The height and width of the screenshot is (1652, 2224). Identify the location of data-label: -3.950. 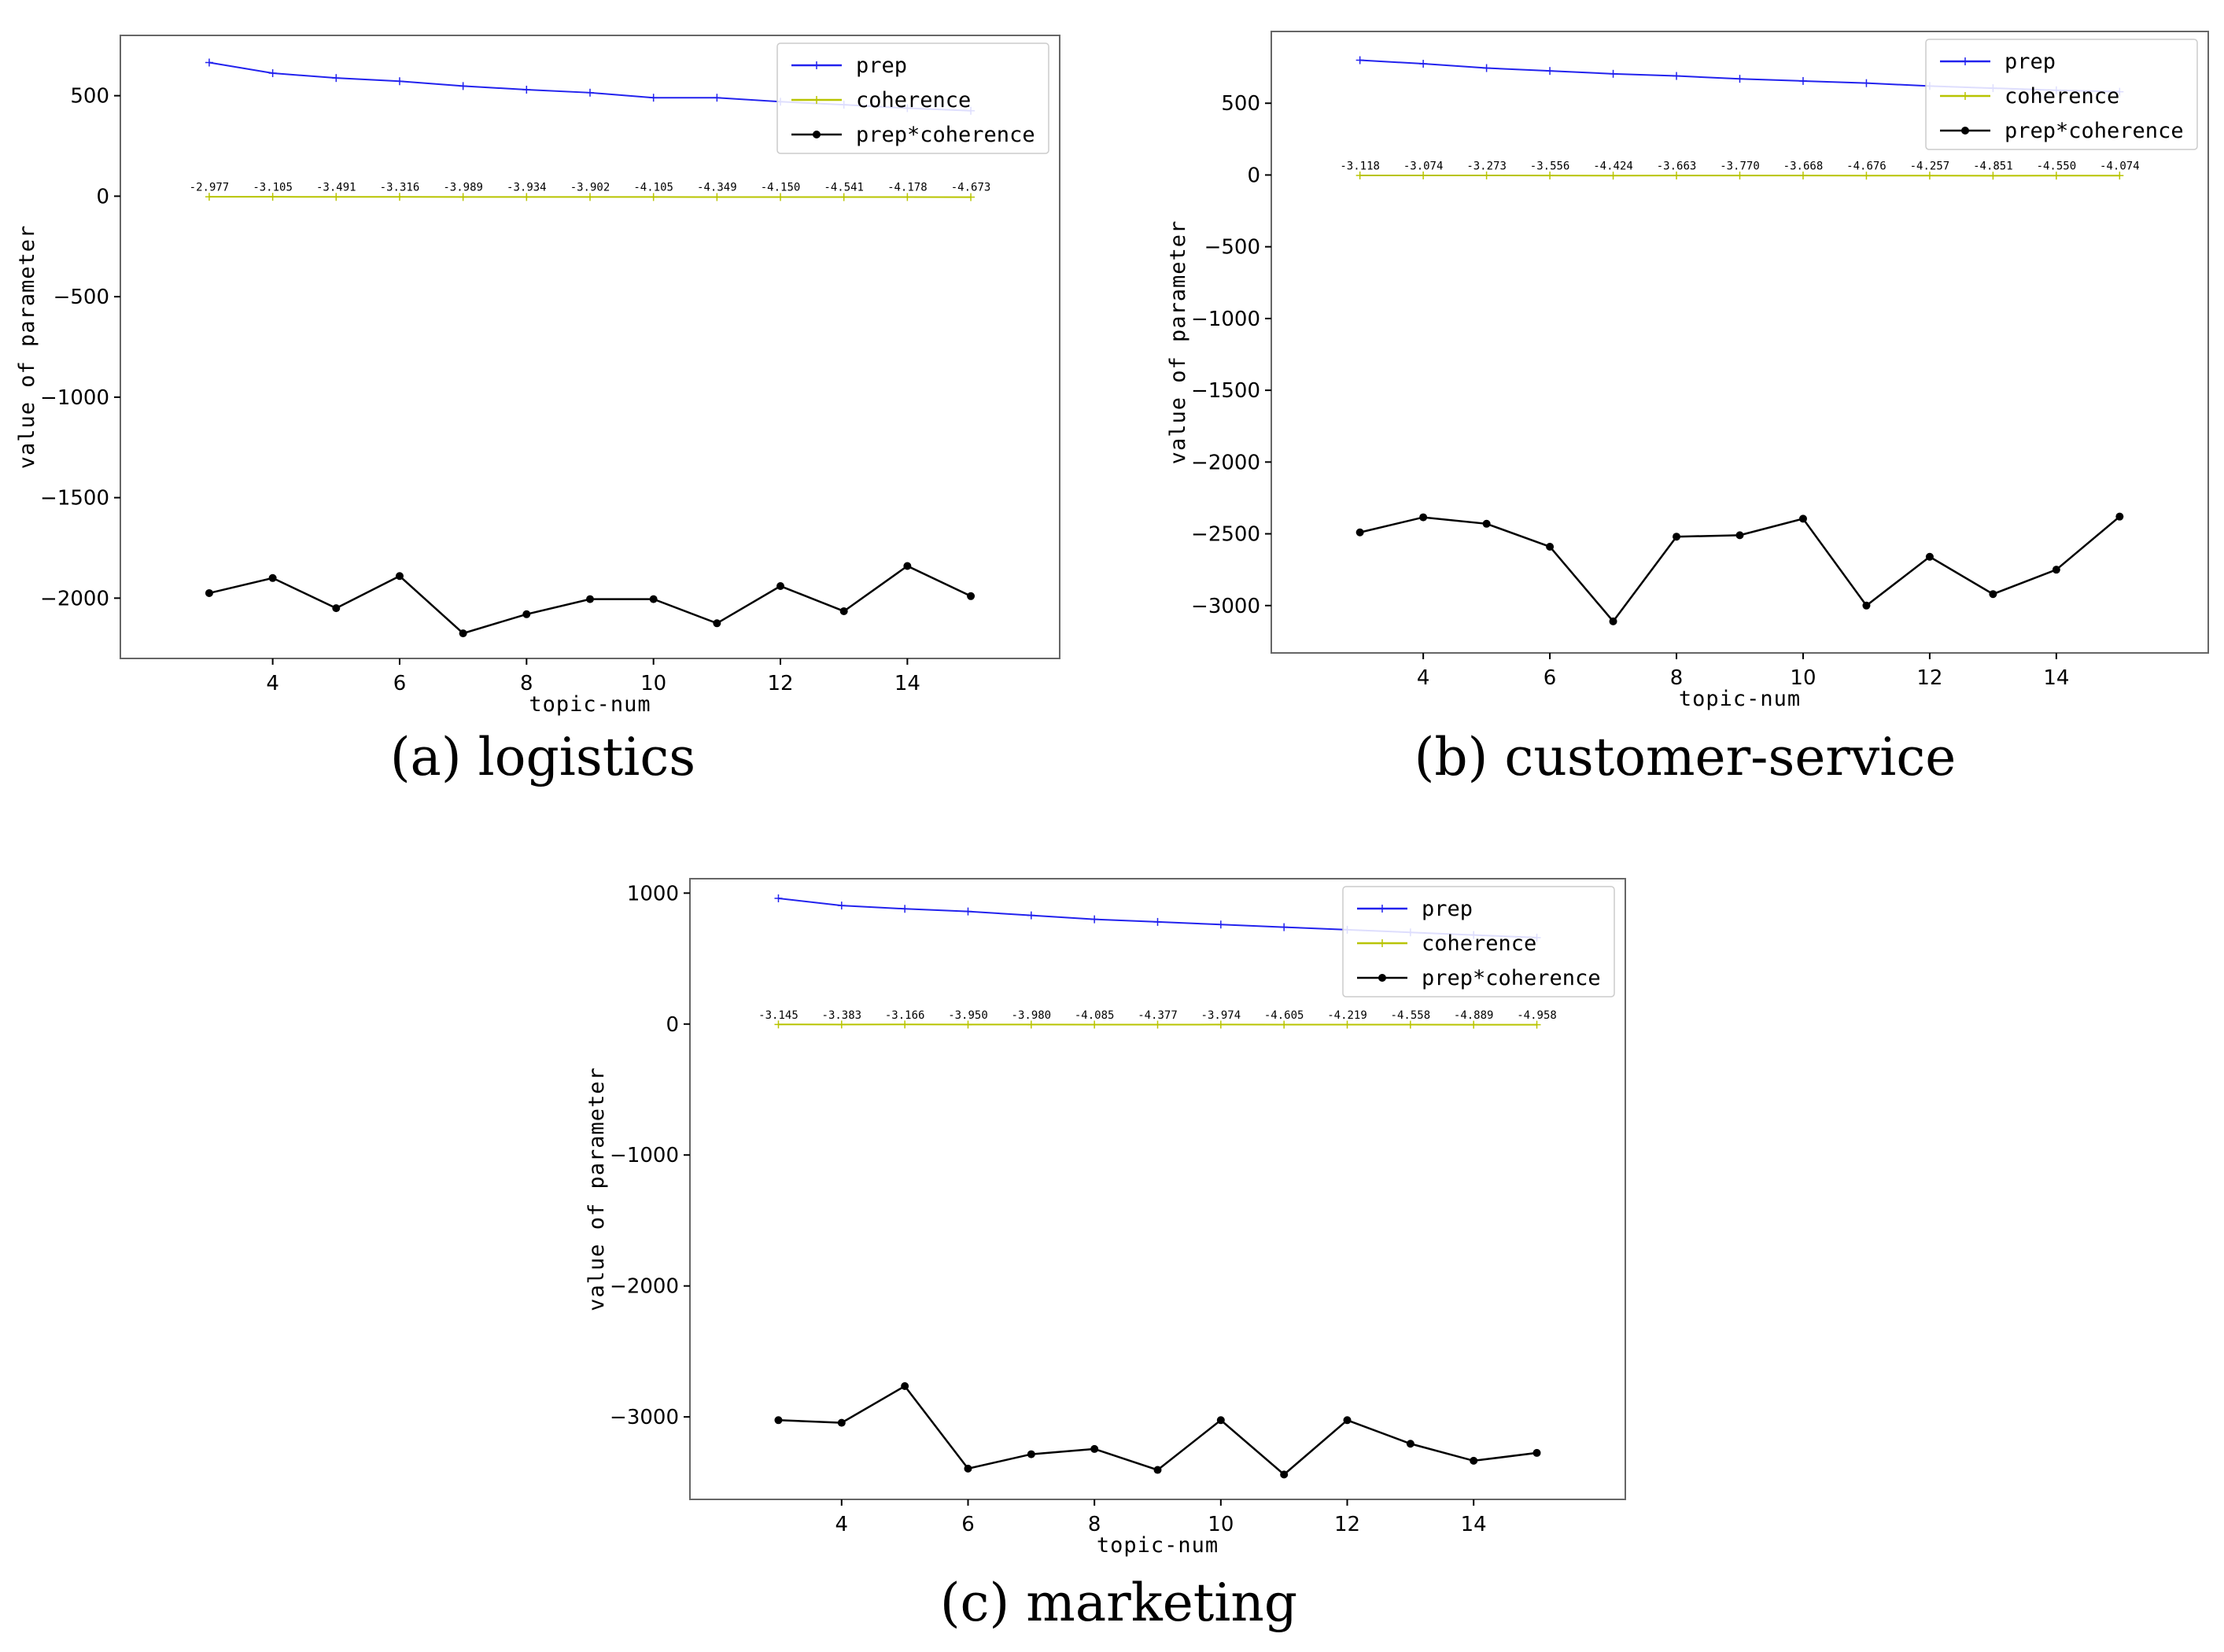
(968, 1015).